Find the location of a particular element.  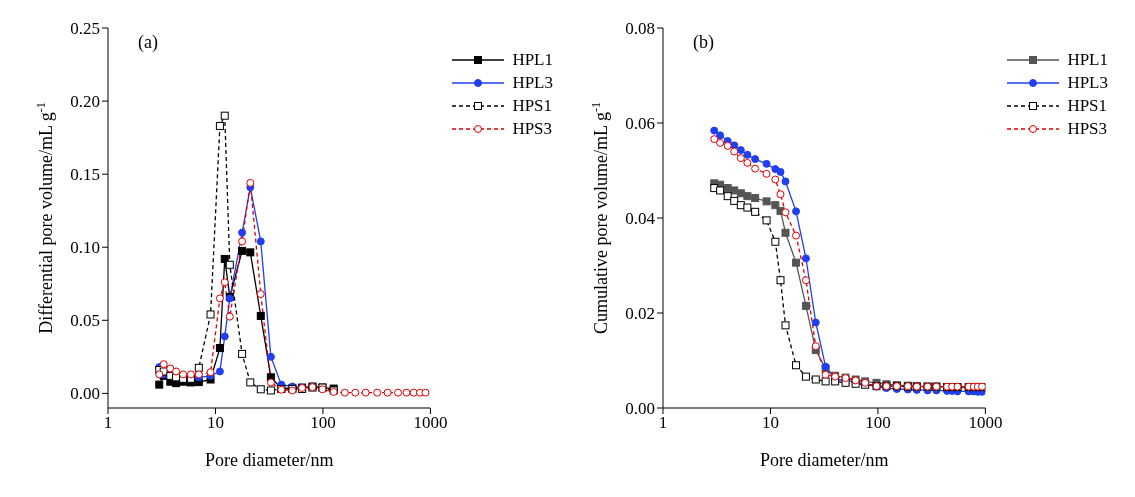

y-tick-label: 0.10 is located at coordinates (85, 248).